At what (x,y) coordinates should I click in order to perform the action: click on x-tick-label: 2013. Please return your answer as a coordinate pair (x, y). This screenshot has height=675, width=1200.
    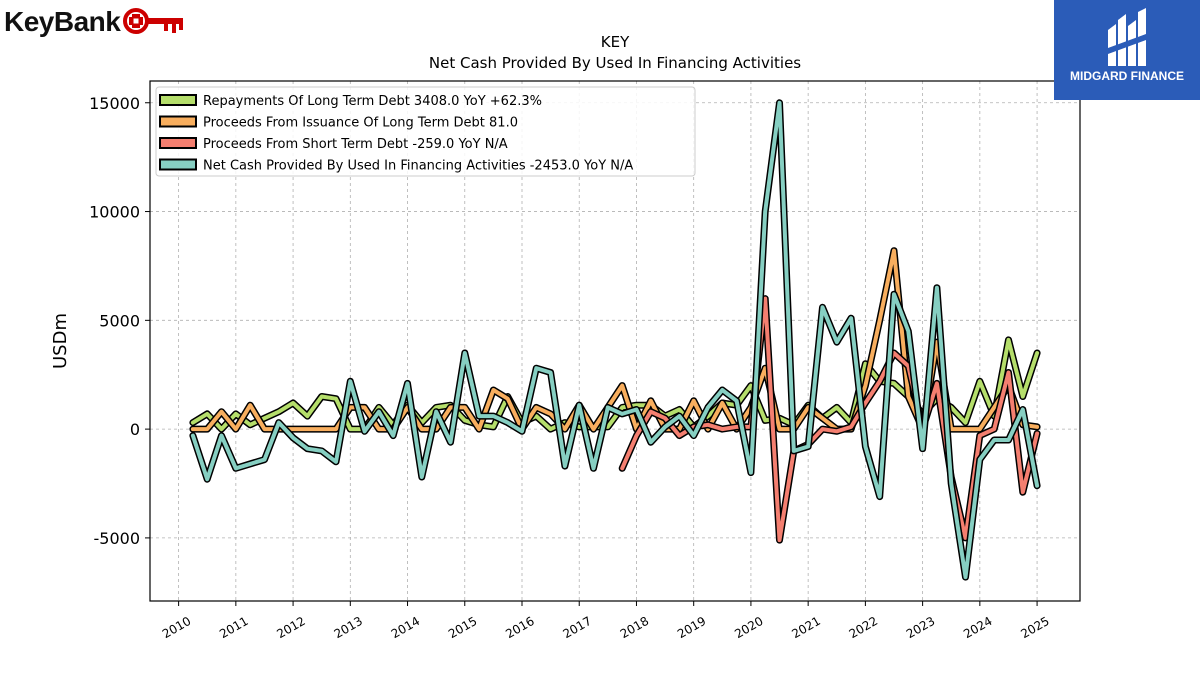
    Looking at the image, I should click on (348, 627).